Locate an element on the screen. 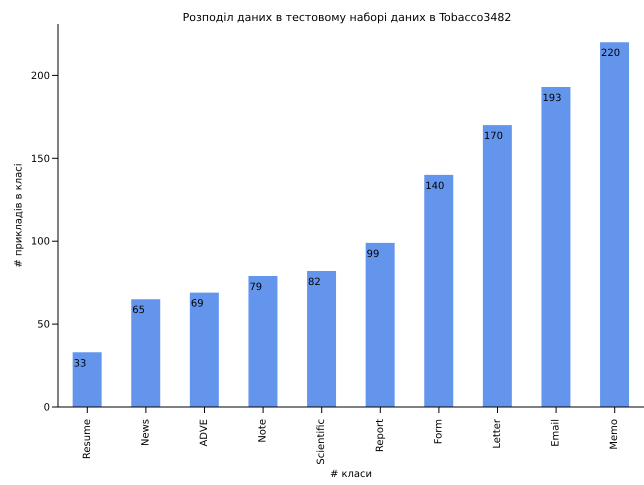 The height and width of the screenshot is (485, 644). data-label: 65 is located at coordinates (138, 310).